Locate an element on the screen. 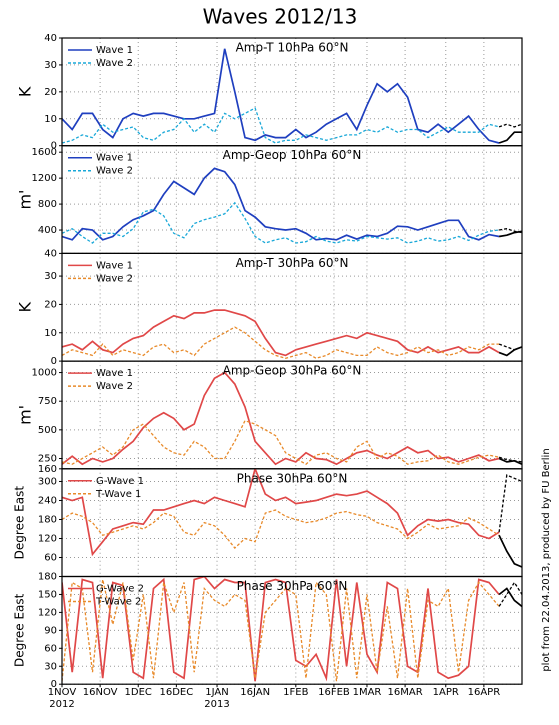  x-tick-label: 1NOV is located at coordinates (62, 692).